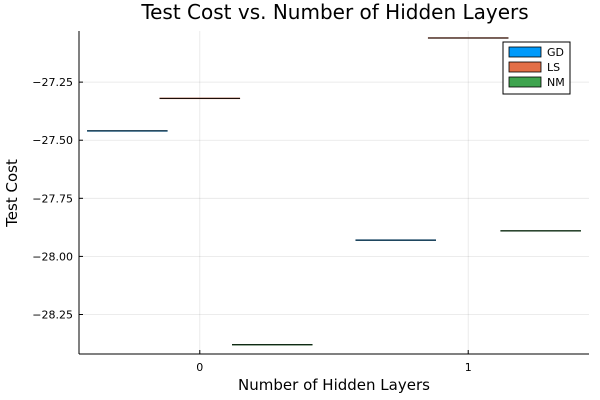 The image size is (600, 400). I want to click on legend-label-ls: LS, so click(553, 67).